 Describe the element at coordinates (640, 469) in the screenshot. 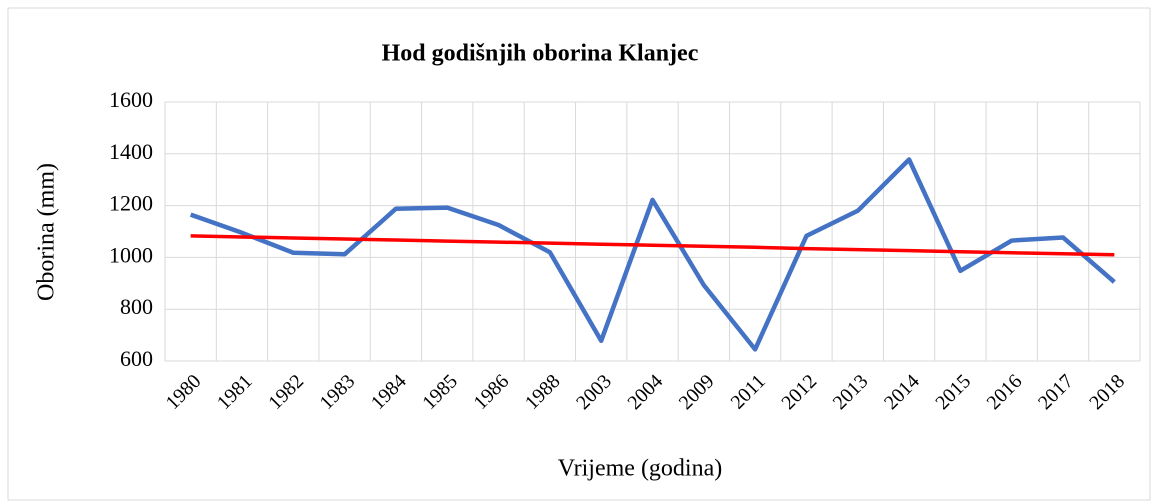

I see `x-axis-label: Vrijeme (godina)` at that location.